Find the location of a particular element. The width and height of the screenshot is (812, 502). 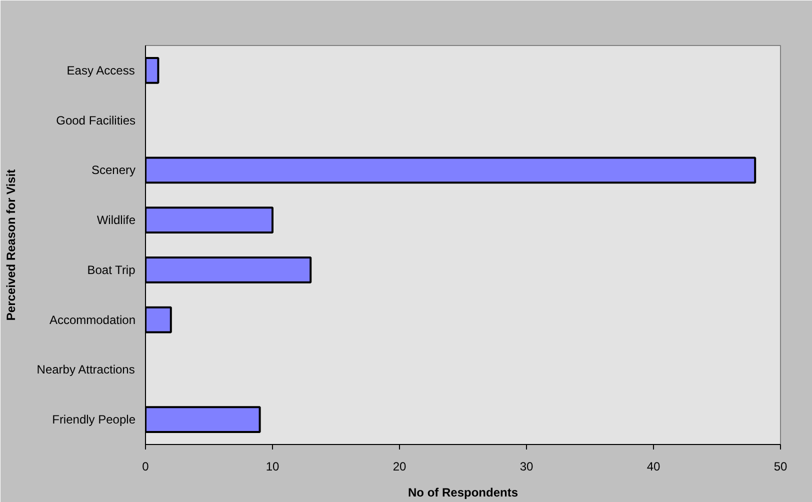

y-tick-label: Easy Access is located at coordinates (100, 70).